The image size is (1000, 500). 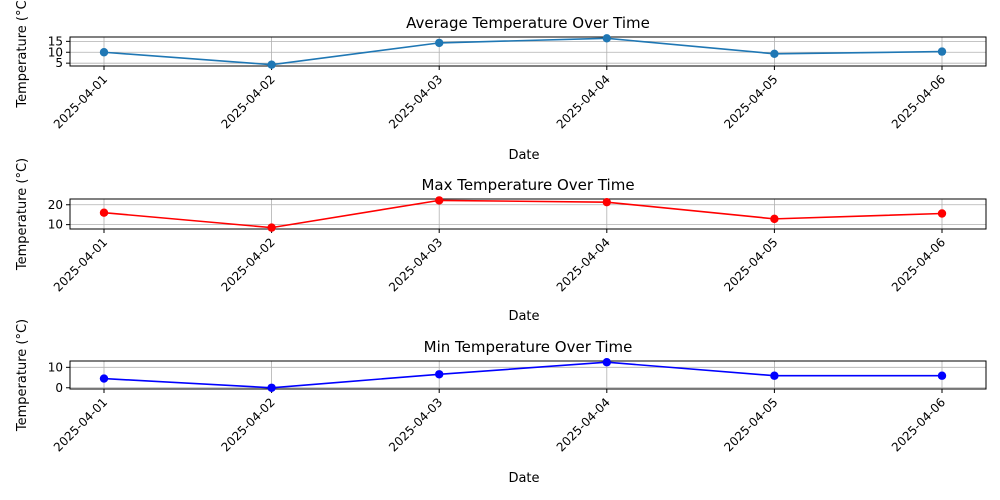 I want to click on chart-title: Max Temperature Over Time, so click(x=527, y=185).